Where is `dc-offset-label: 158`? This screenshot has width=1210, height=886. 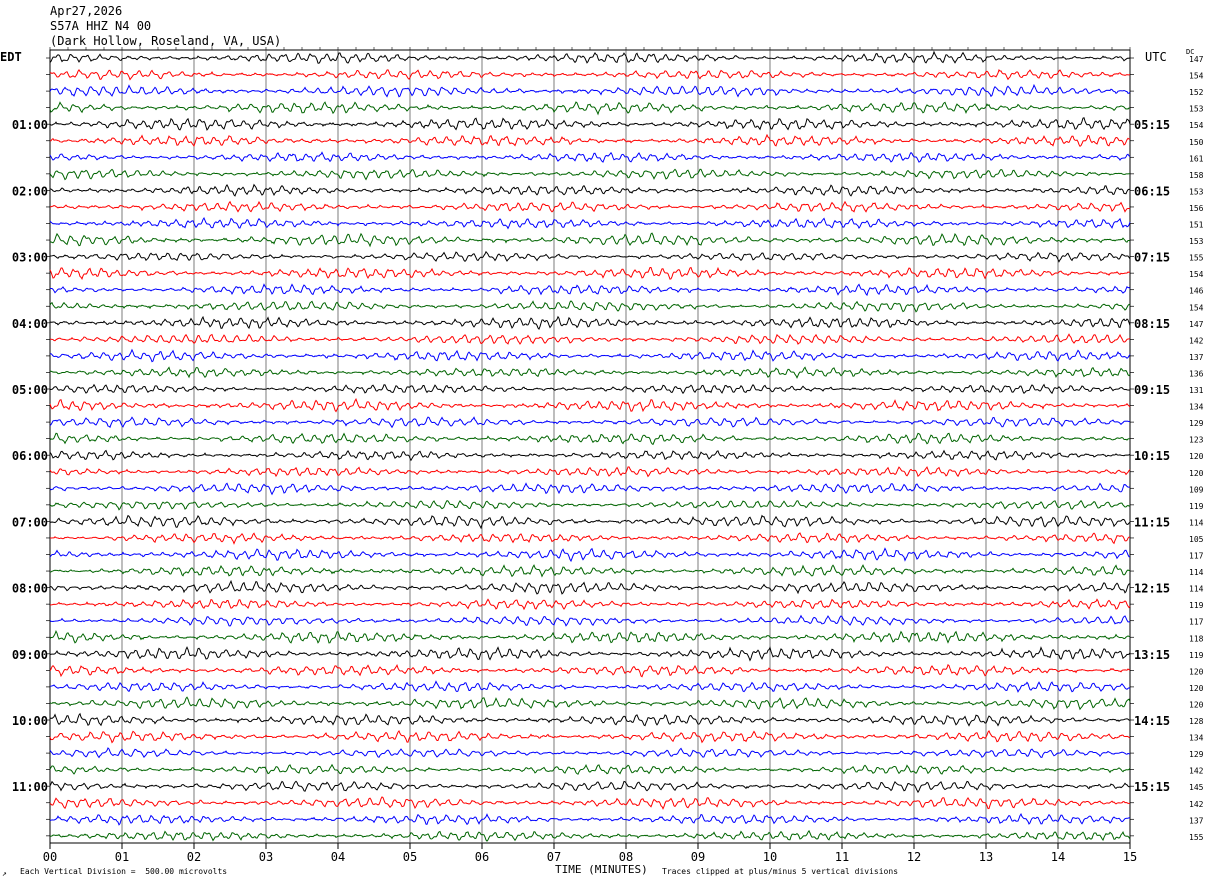
dc-offset-label: 158 is located at coordinates (1196, 175).